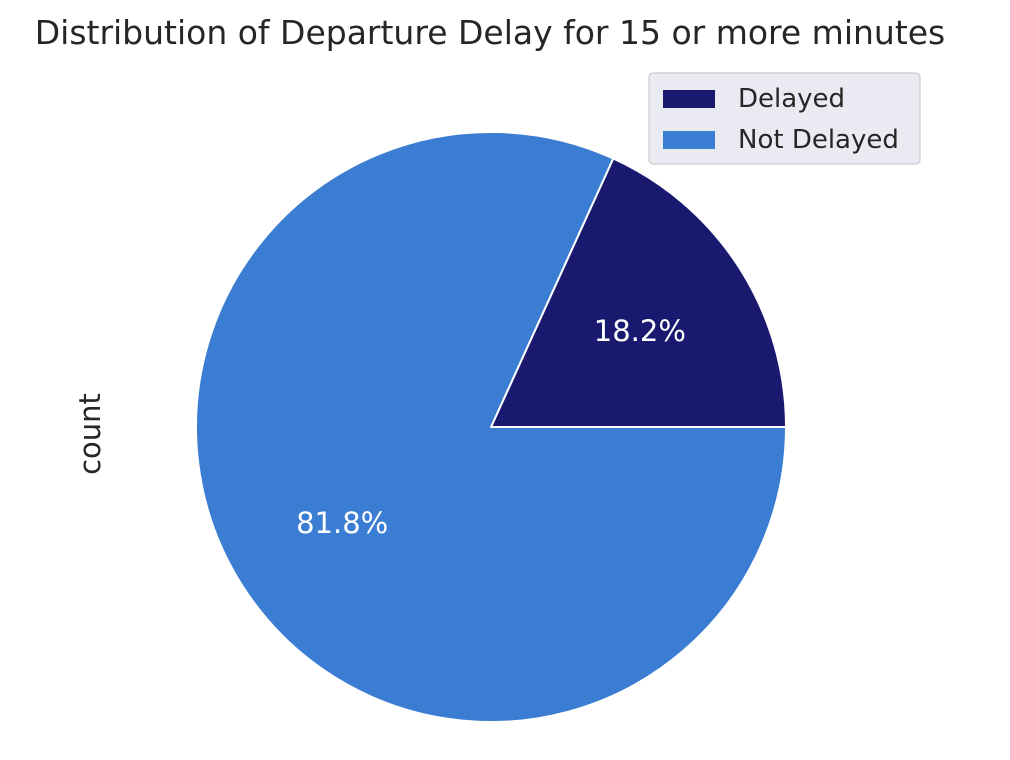  I want to click on legend: Delayed Not Delayed, so click(784, 118).